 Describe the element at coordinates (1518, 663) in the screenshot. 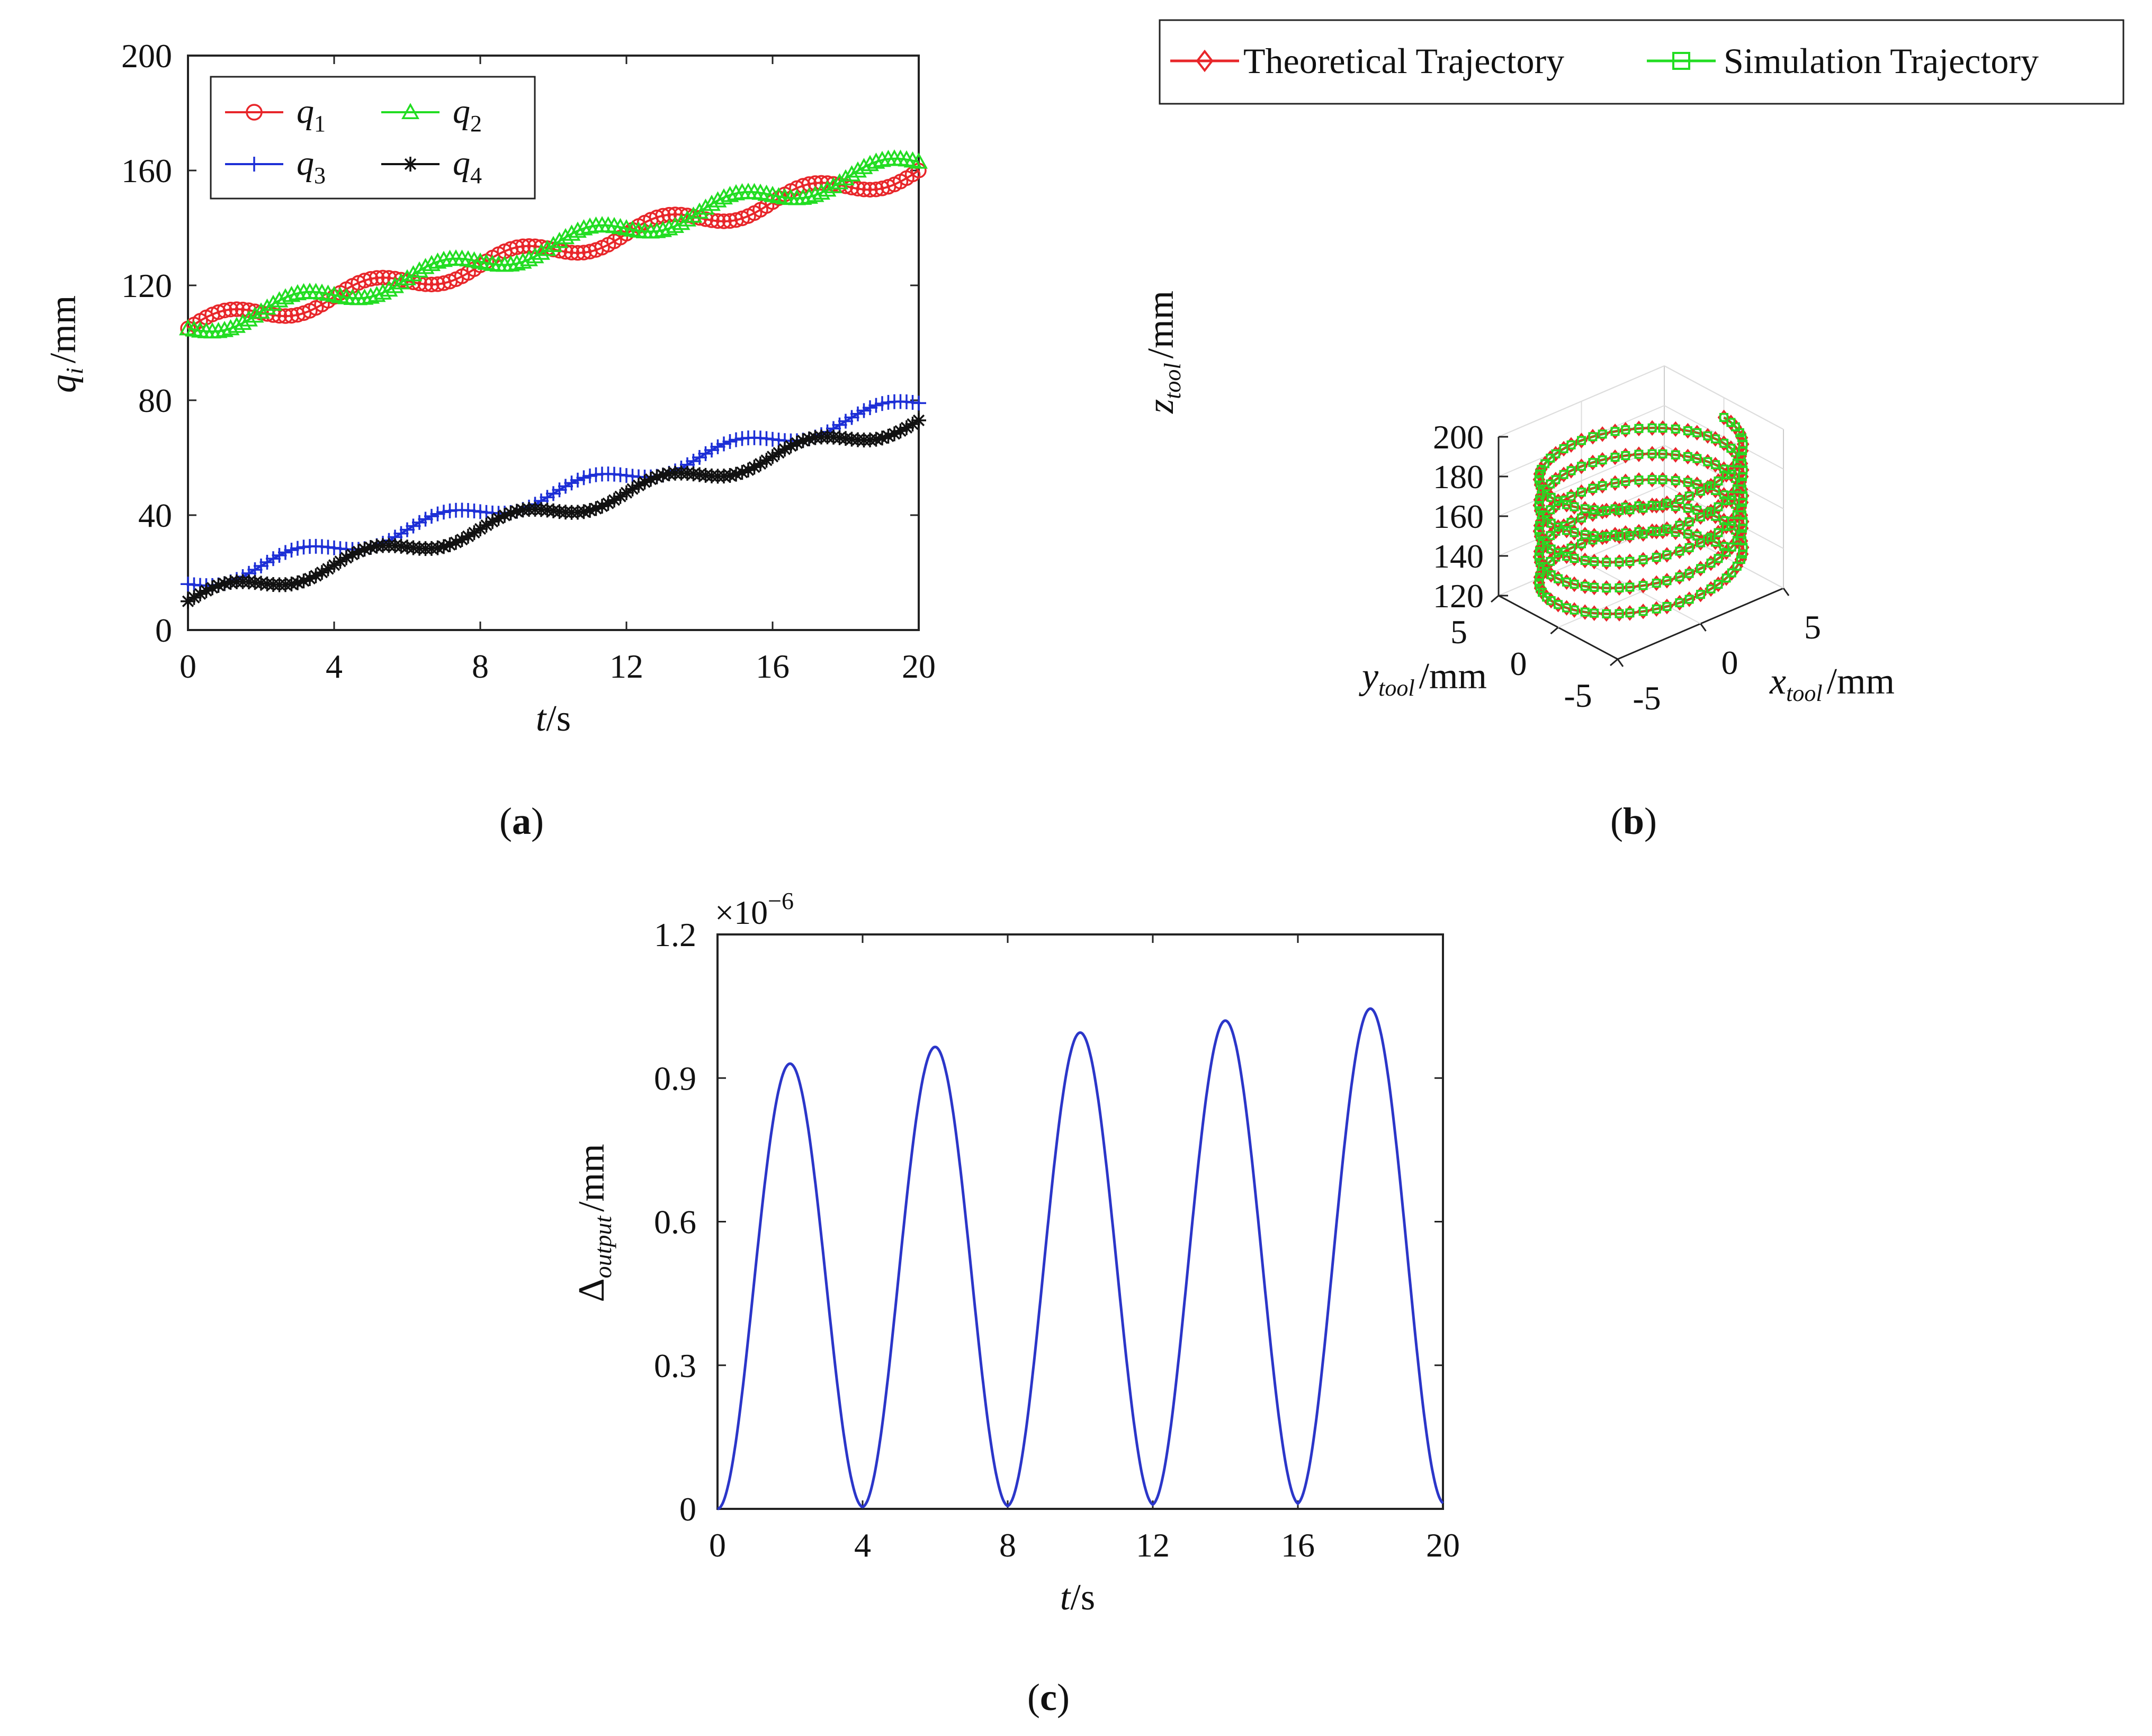

I see `y-tick-label: 0` at that location.